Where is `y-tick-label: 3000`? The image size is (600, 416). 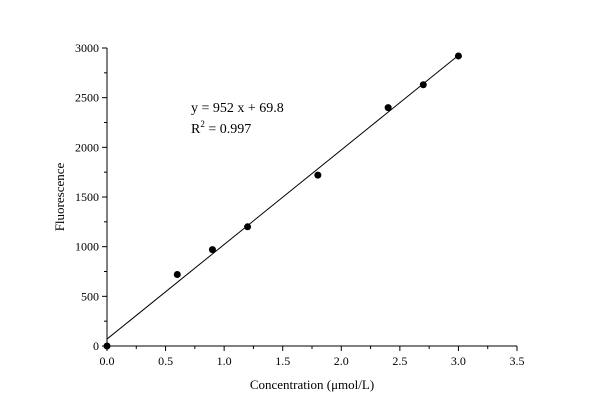
y-tick-label: 3000 is located at coordinates (87, 48).